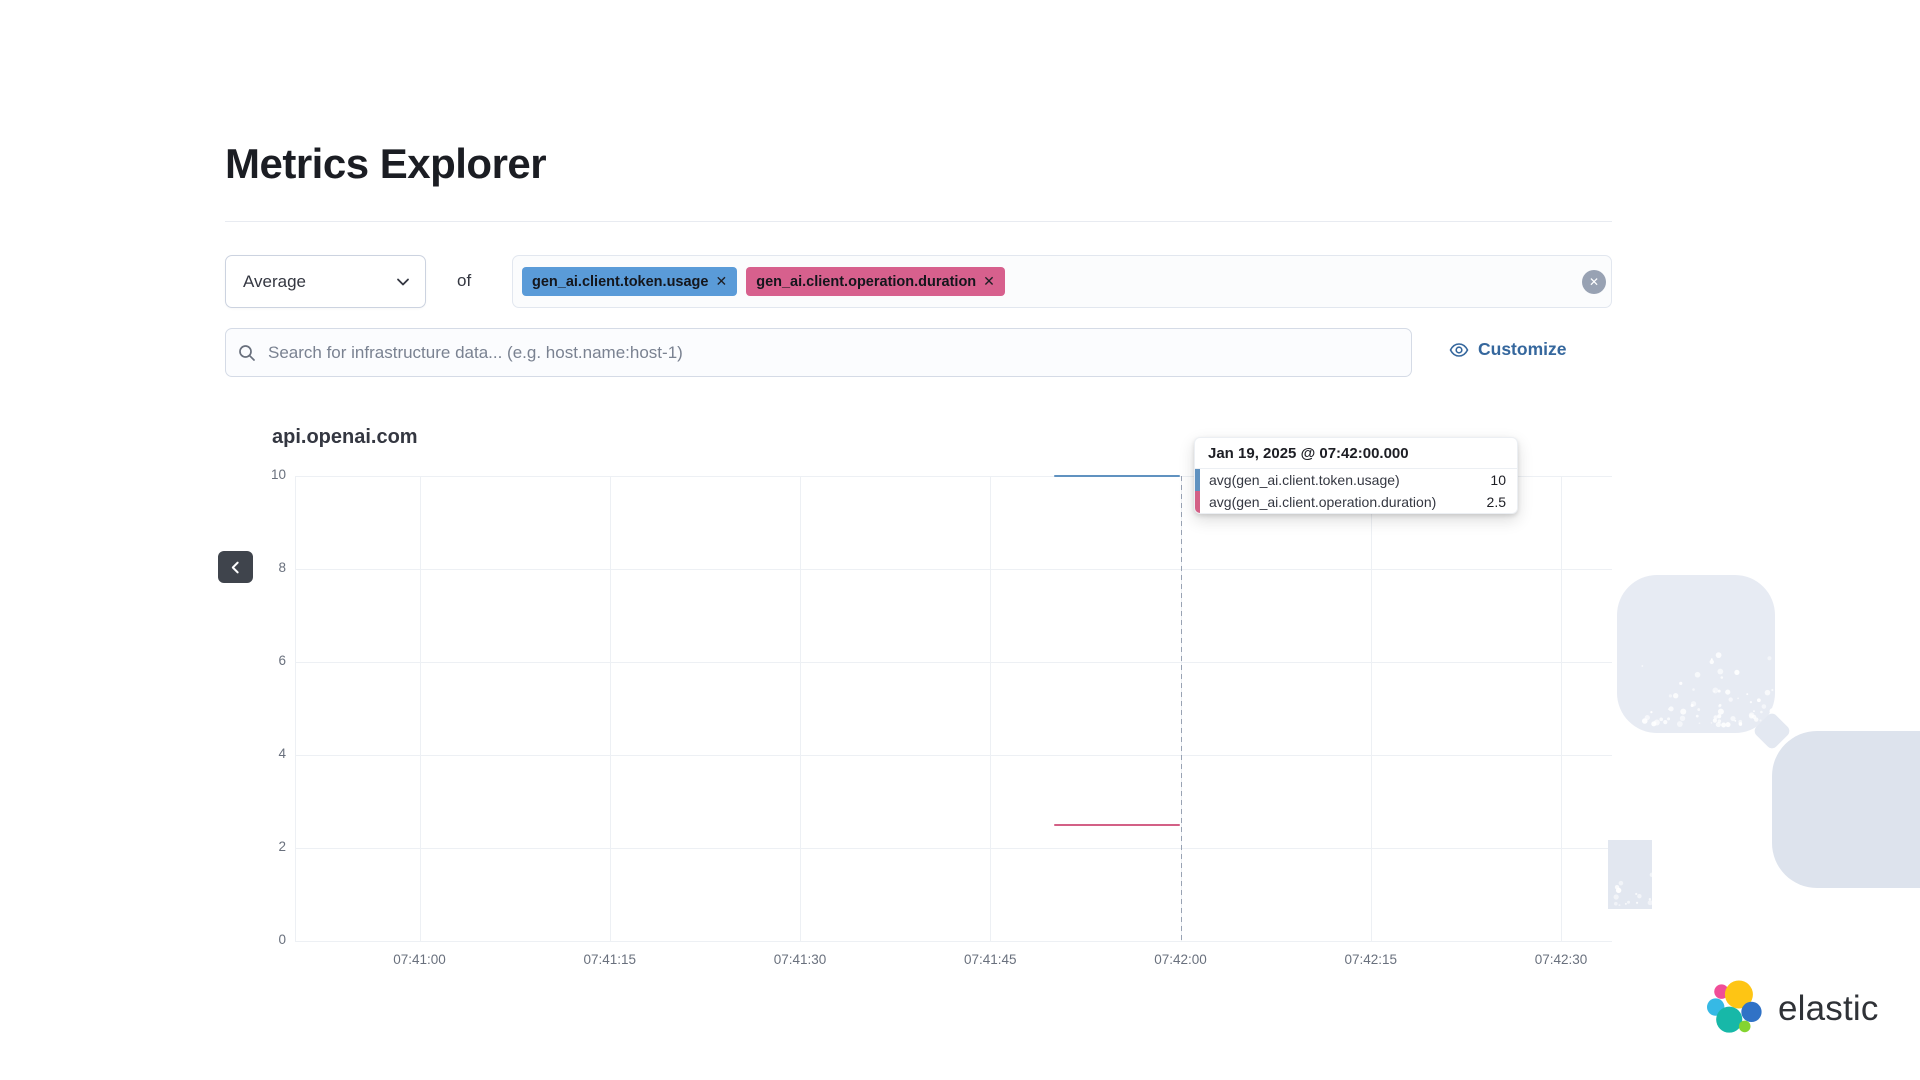 The image size is (1920, 1080). What do you see at coordinates (1561, 959) in the screenshot?
I see `x-axis-tick-label: 07:42:30` at bounding box center [1561, 959].